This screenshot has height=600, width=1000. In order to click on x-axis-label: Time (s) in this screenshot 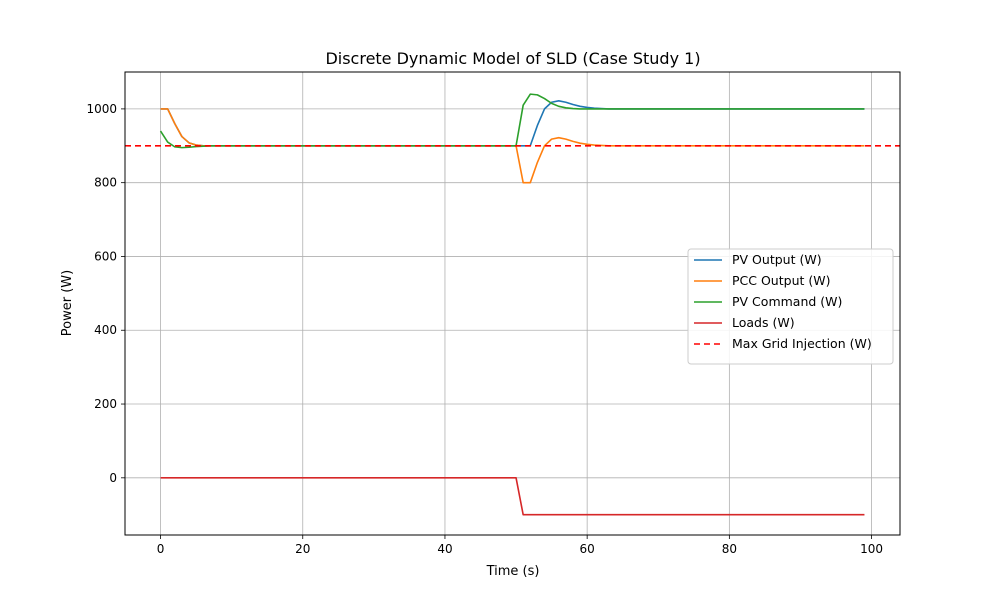, I will do `click(513, 571)`.